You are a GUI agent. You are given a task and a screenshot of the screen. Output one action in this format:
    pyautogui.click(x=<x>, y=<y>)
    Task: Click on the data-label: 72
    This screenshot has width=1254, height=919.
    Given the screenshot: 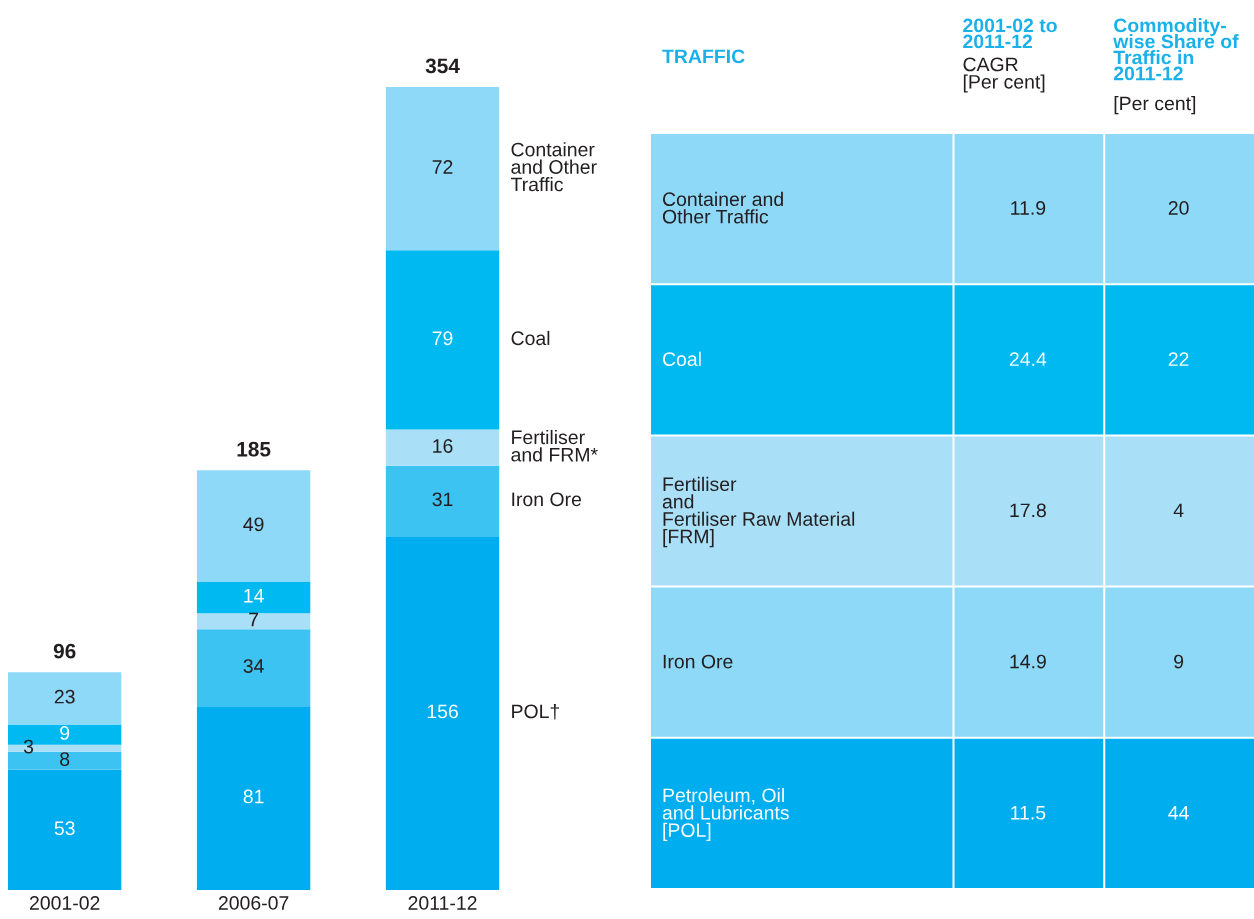 What is the action you would take?
    pyautogui.click(x=442, y=167)
    